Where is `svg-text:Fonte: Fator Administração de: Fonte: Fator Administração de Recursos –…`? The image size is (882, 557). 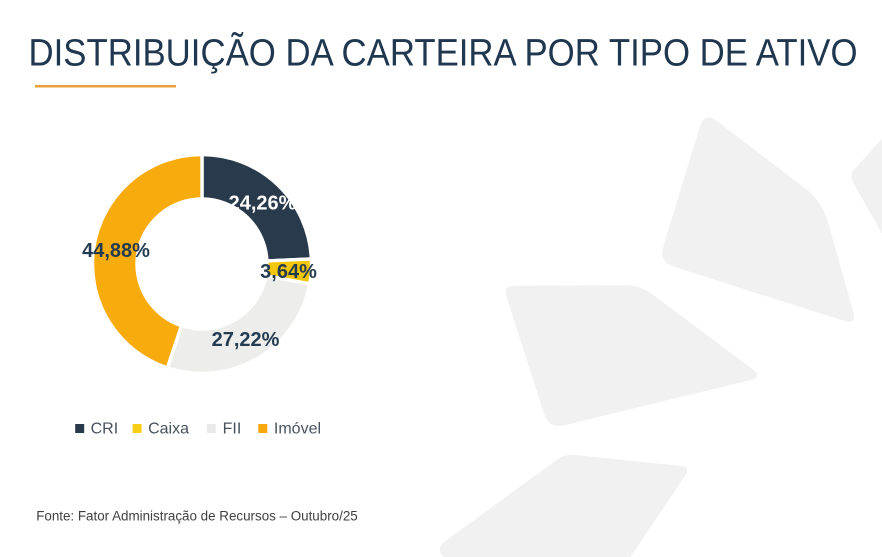 svg-text:Fonte: Fator Administração de: Fonte: Fator Administração de Recursos –… is located at coordinates (197, 516).